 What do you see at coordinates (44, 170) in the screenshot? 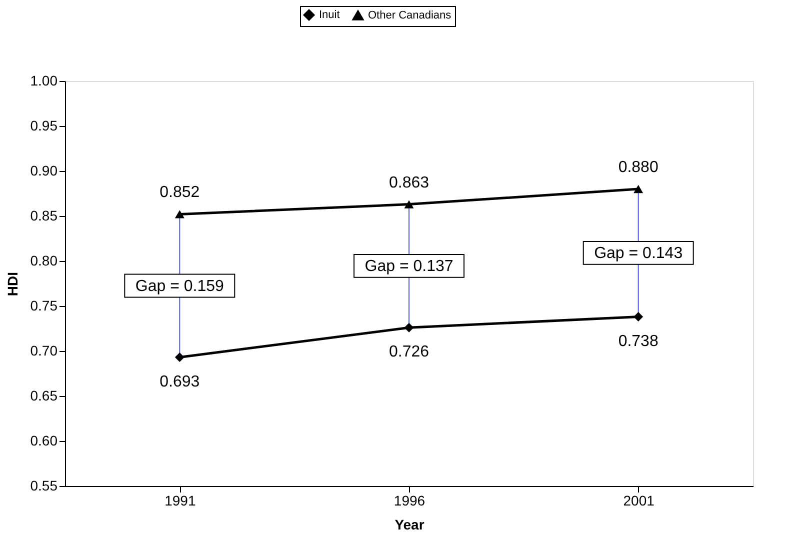
I see `y-tick-label: 0.90` at bounding box center [44, 170].